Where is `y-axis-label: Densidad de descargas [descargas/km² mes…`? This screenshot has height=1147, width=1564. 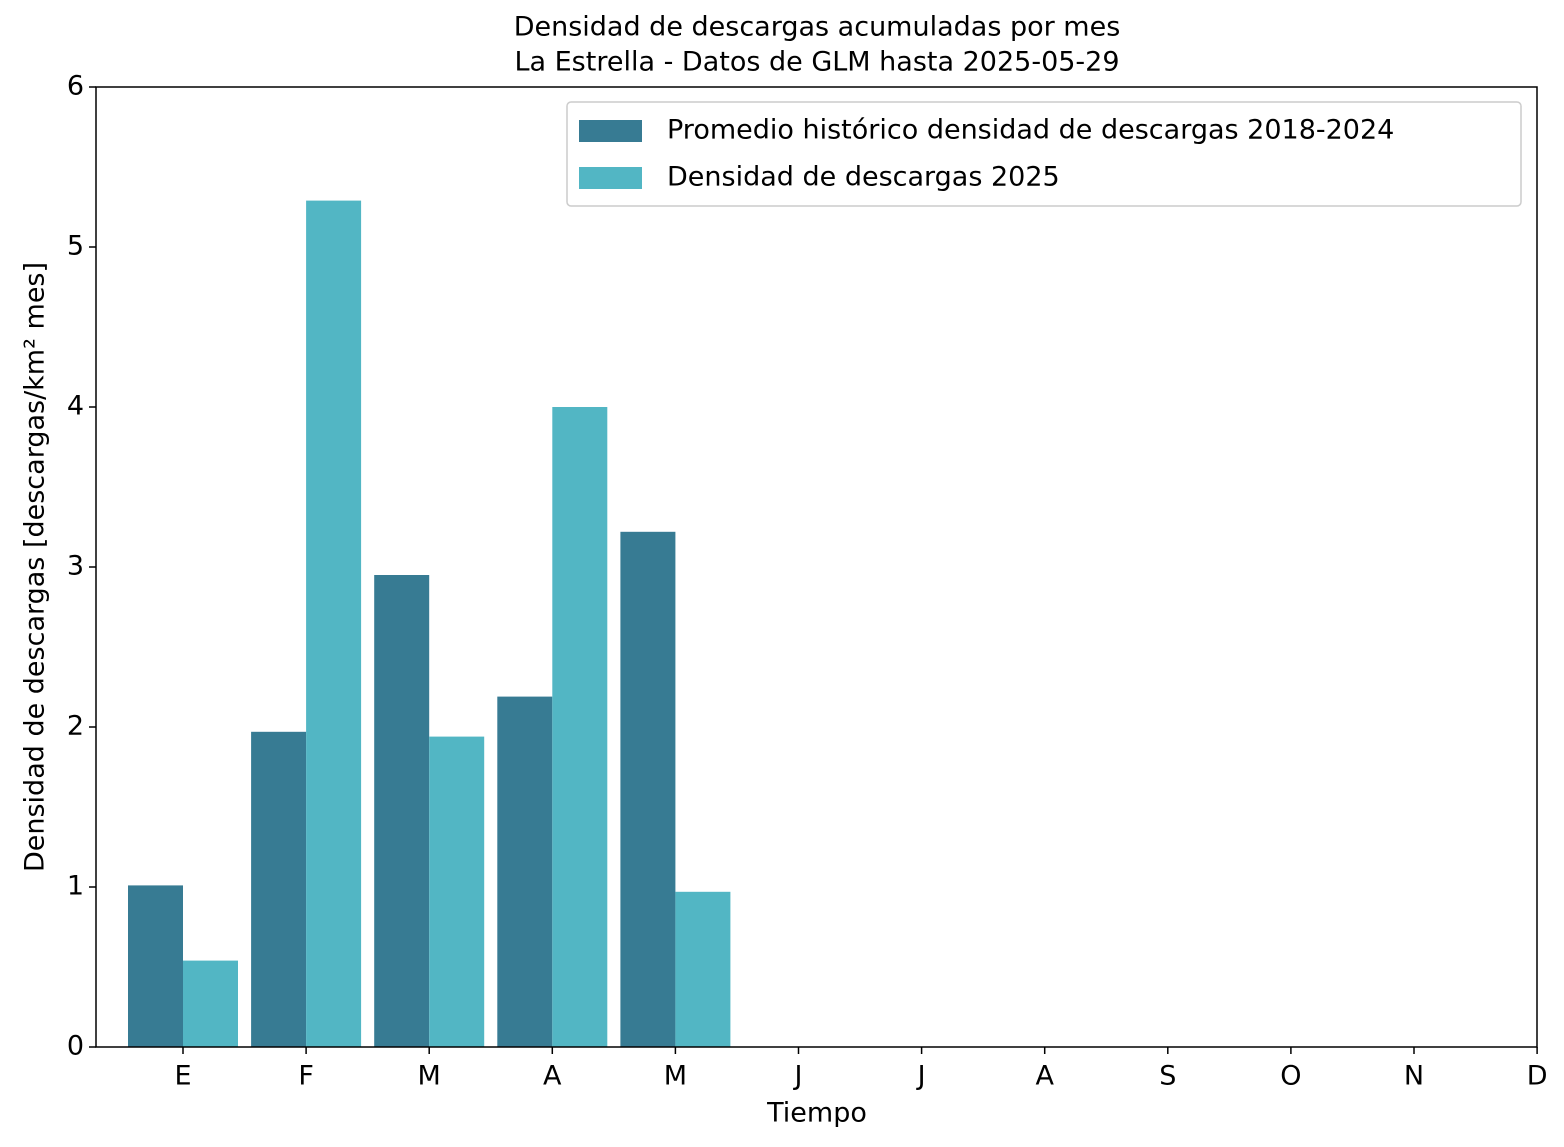
y-axis-label: Densidad de descargas [descargas/km² mes… is located at coordinates (35, 567).